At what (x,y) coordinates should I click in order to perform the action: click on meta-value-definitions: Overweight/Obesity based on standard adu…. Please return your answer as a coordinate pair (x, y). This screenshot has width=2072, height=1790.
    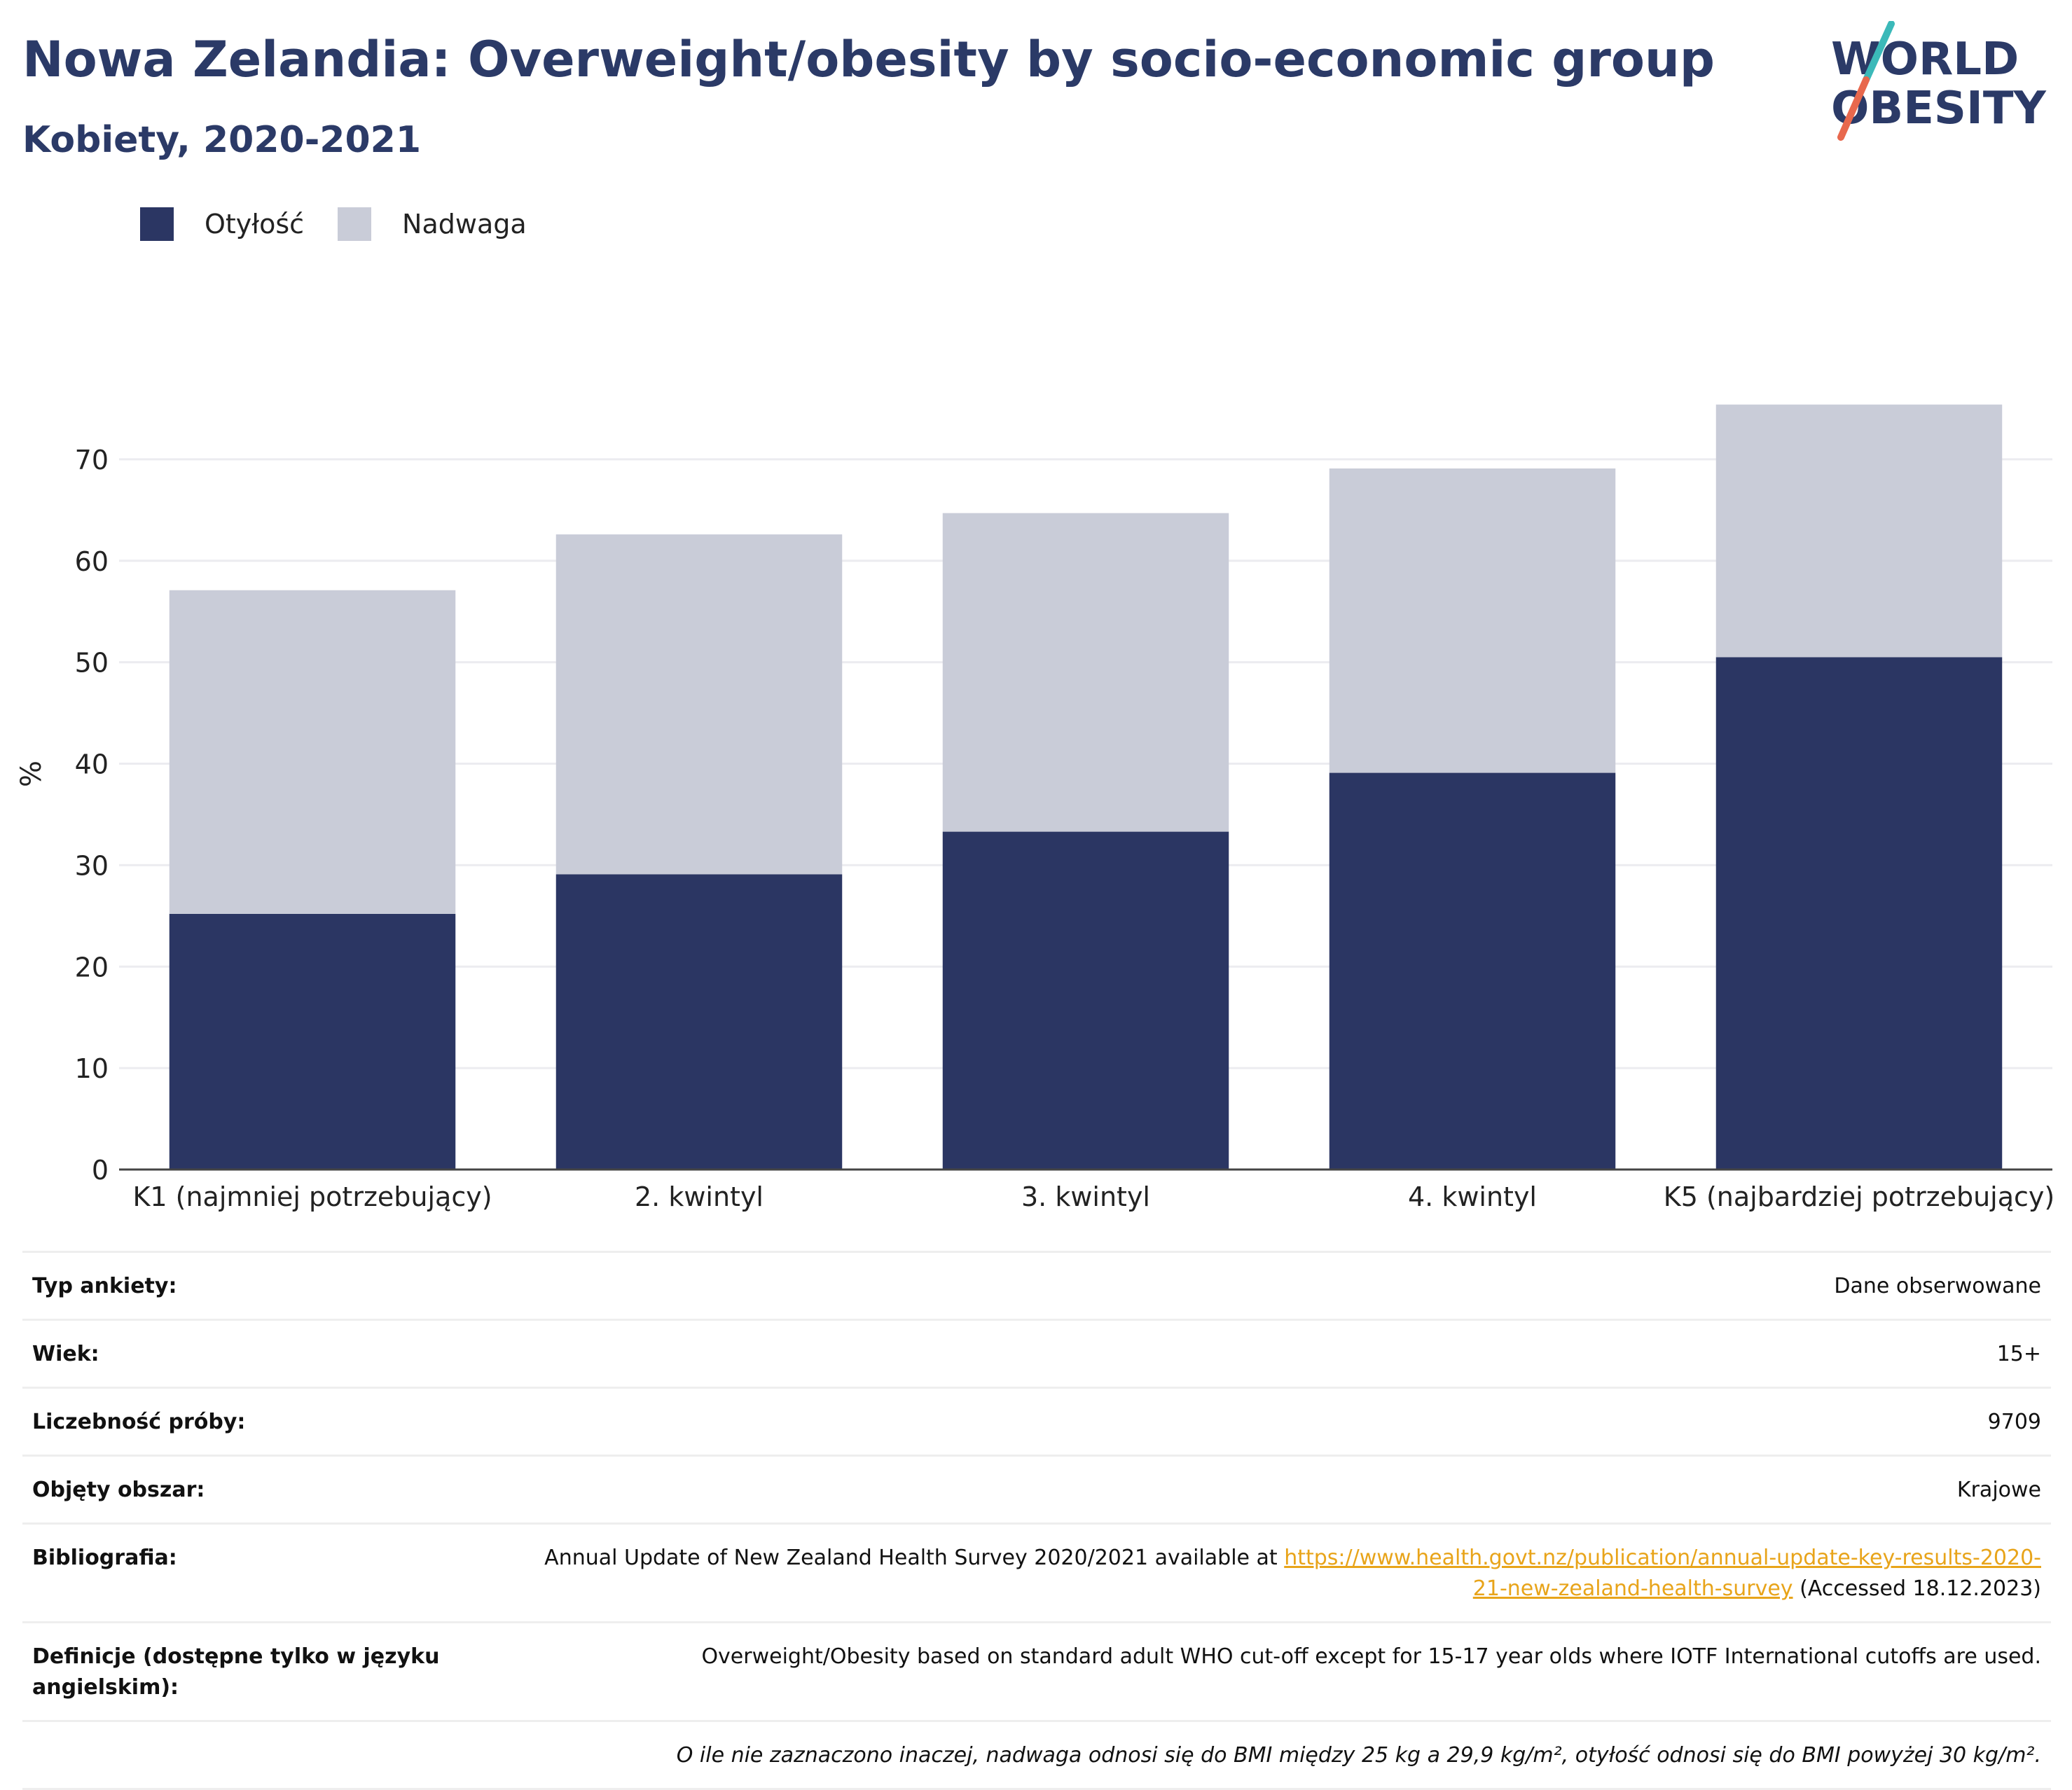
    Looking at the image, I should click on (1371, 1656).